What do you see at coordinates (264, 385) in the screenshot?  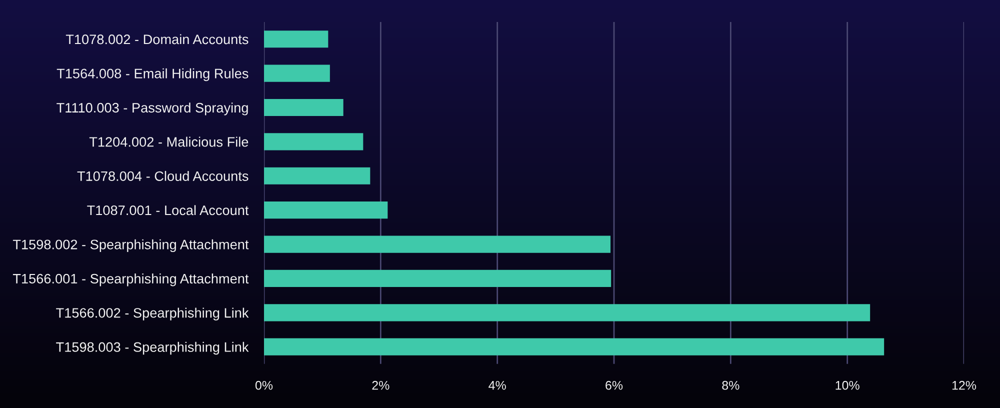 I see `x-tick-label: 0%` at bounding box center [264, 385].